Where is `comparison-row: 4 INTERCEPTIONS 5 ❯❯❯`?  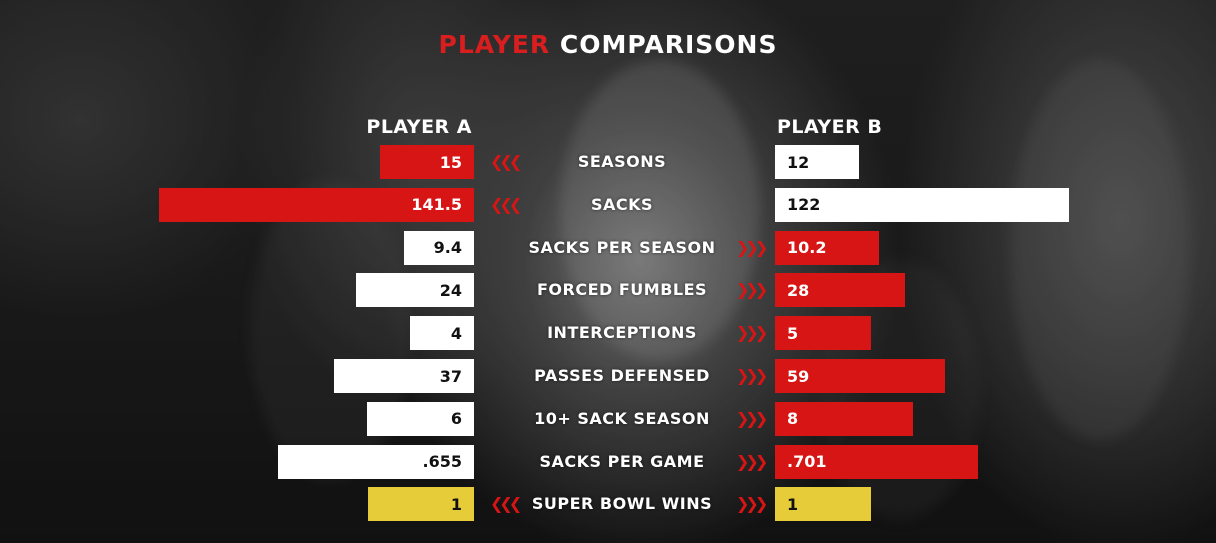
comparison-row: 4 INTERCEPTIONS 5 ❯❯❯ is located at coordinates (608, 333).